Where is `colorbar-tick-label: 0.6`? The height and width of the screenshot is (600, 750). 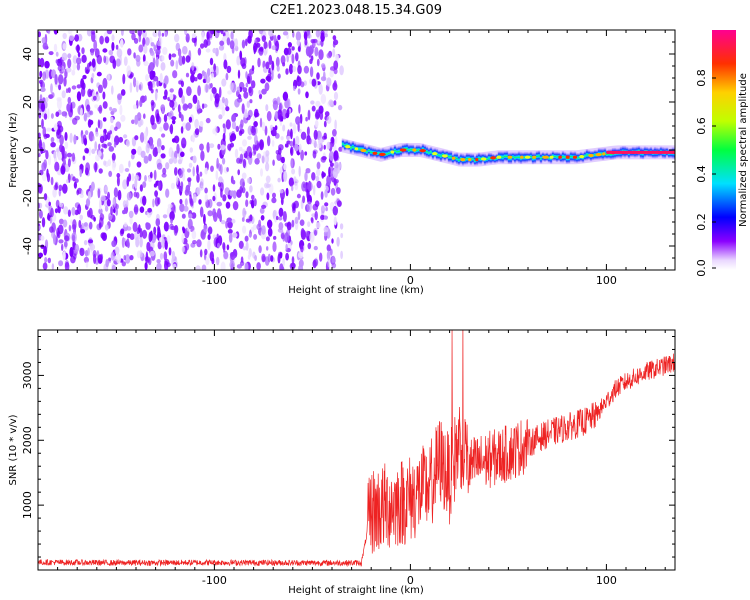 colorbar-tick-label: 0.6 is located at coordinates (701, 126).